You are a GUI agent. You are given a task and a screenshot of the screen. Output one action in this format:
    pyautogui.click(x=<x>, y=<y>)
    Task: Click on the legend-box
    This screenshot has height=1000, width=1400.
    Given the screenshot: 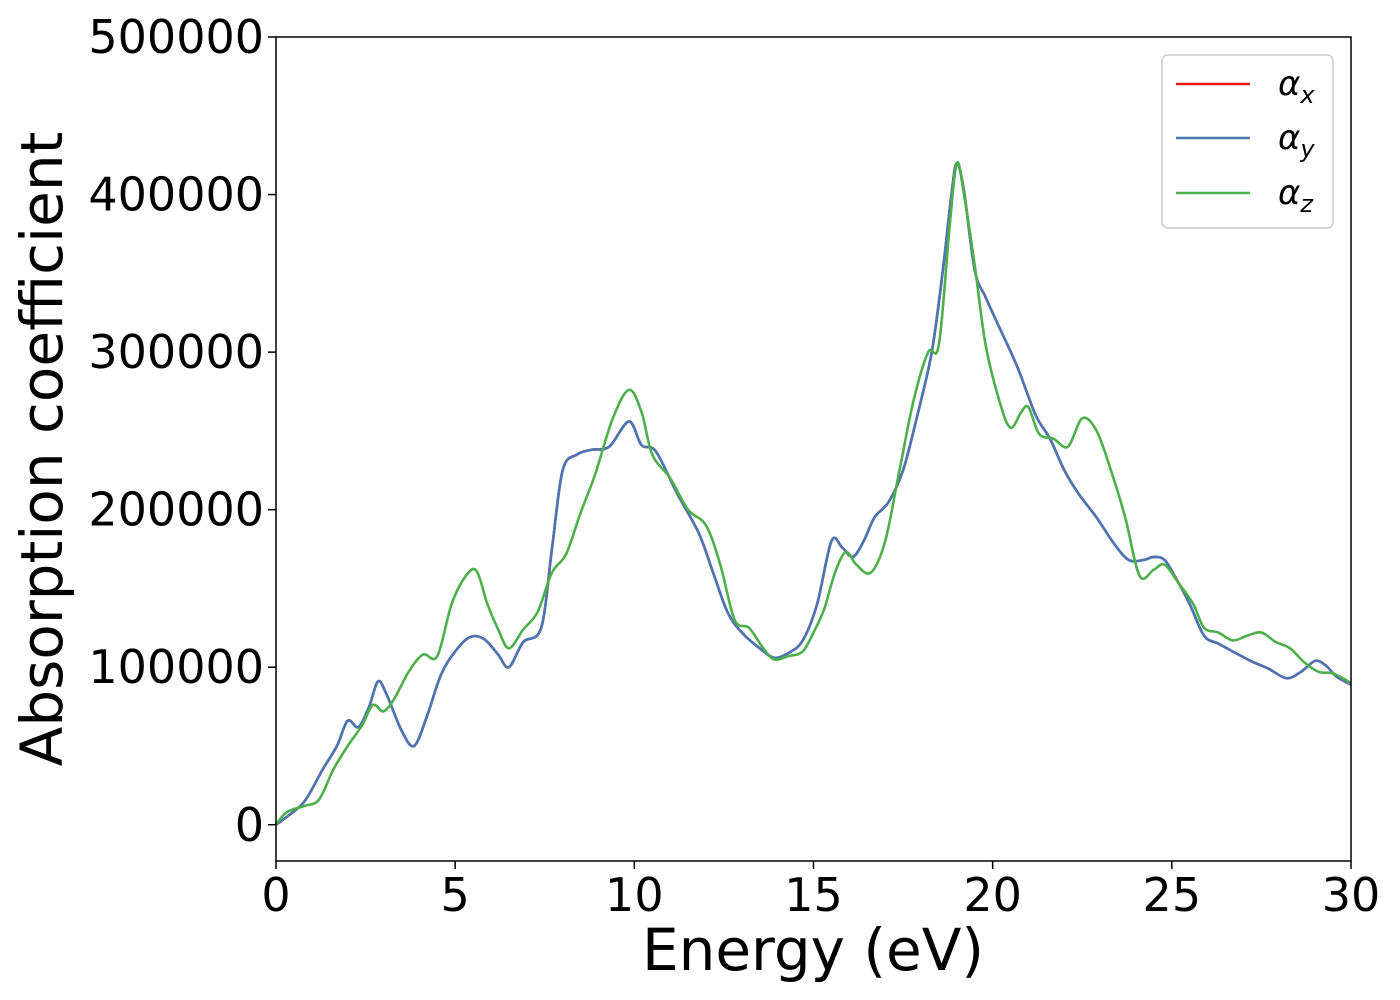 What is the action you would take?
    pyautogui.click(x=1247, y=141)
    